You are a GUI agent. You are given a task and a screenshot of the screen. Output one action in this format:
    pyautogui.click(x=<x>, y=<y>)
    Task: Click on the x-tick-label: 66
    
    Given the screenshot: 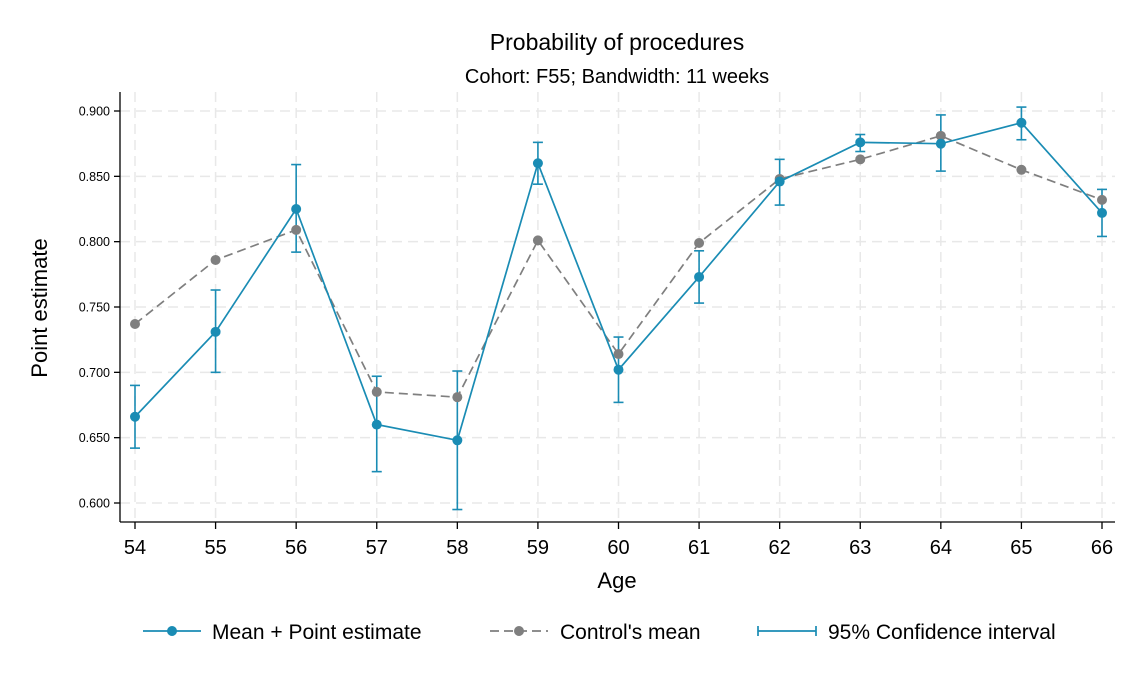 What is the action you would take?
    pyautogui.click(x=1102, y=548)
    